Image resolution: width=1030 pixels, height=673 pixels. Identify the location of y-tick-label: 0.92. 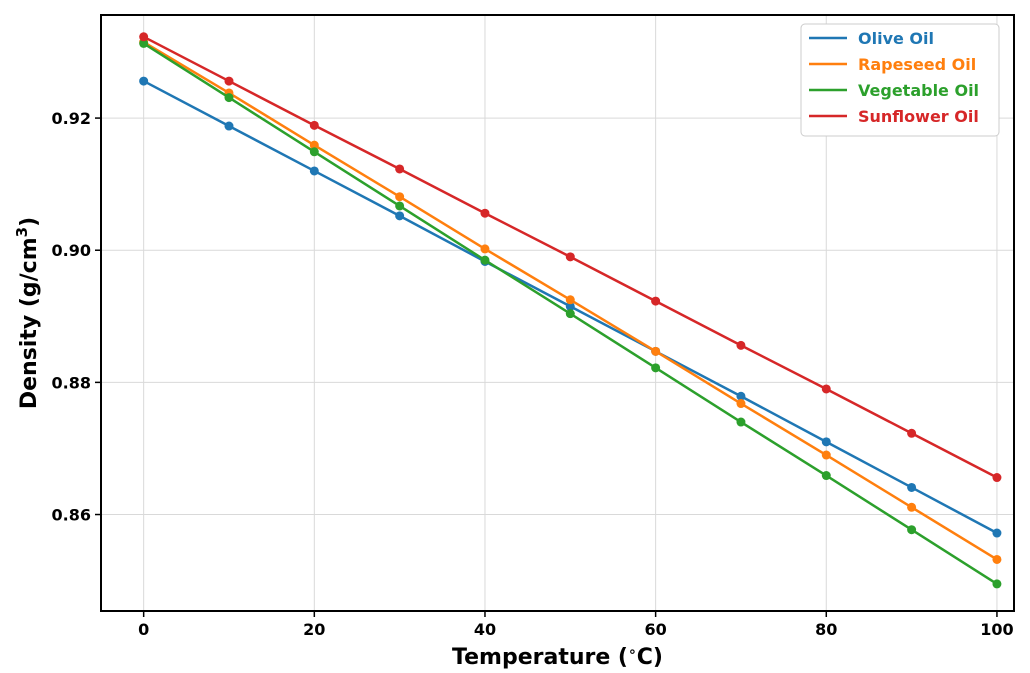
(71, 118).